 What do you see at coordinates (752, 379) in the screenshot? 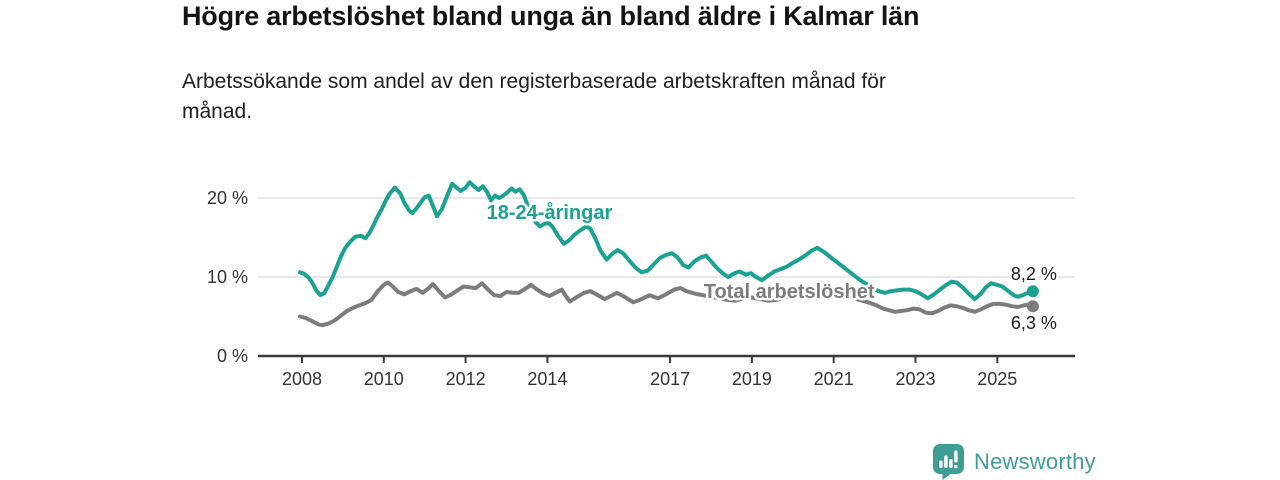
I see `x-axis-tick-label: 2019` at bounding box center [752, 379].